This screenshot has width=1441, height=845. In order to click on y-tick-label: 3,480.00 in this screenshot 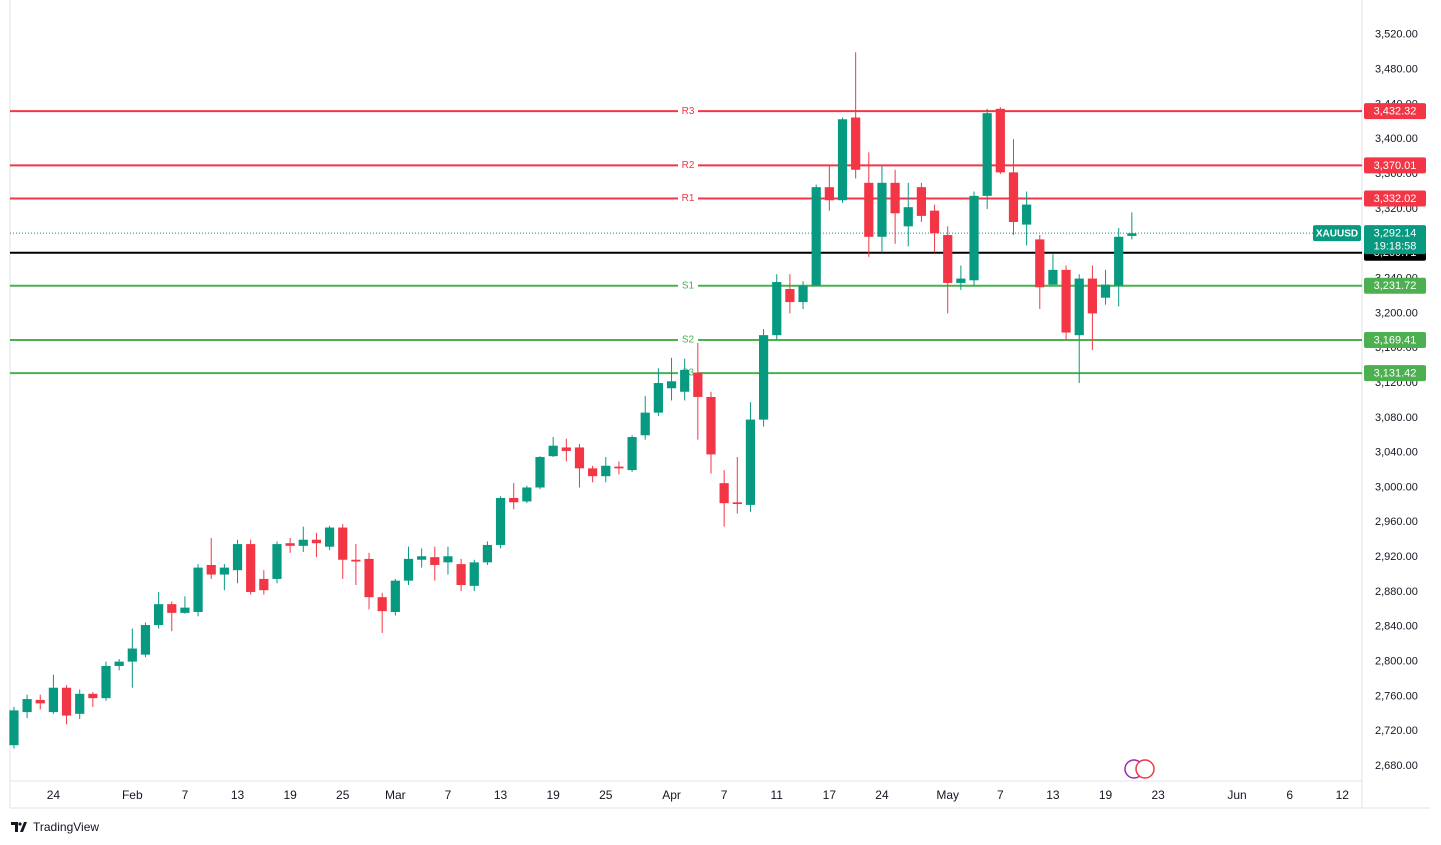, I will do `click(1396, 70)`.